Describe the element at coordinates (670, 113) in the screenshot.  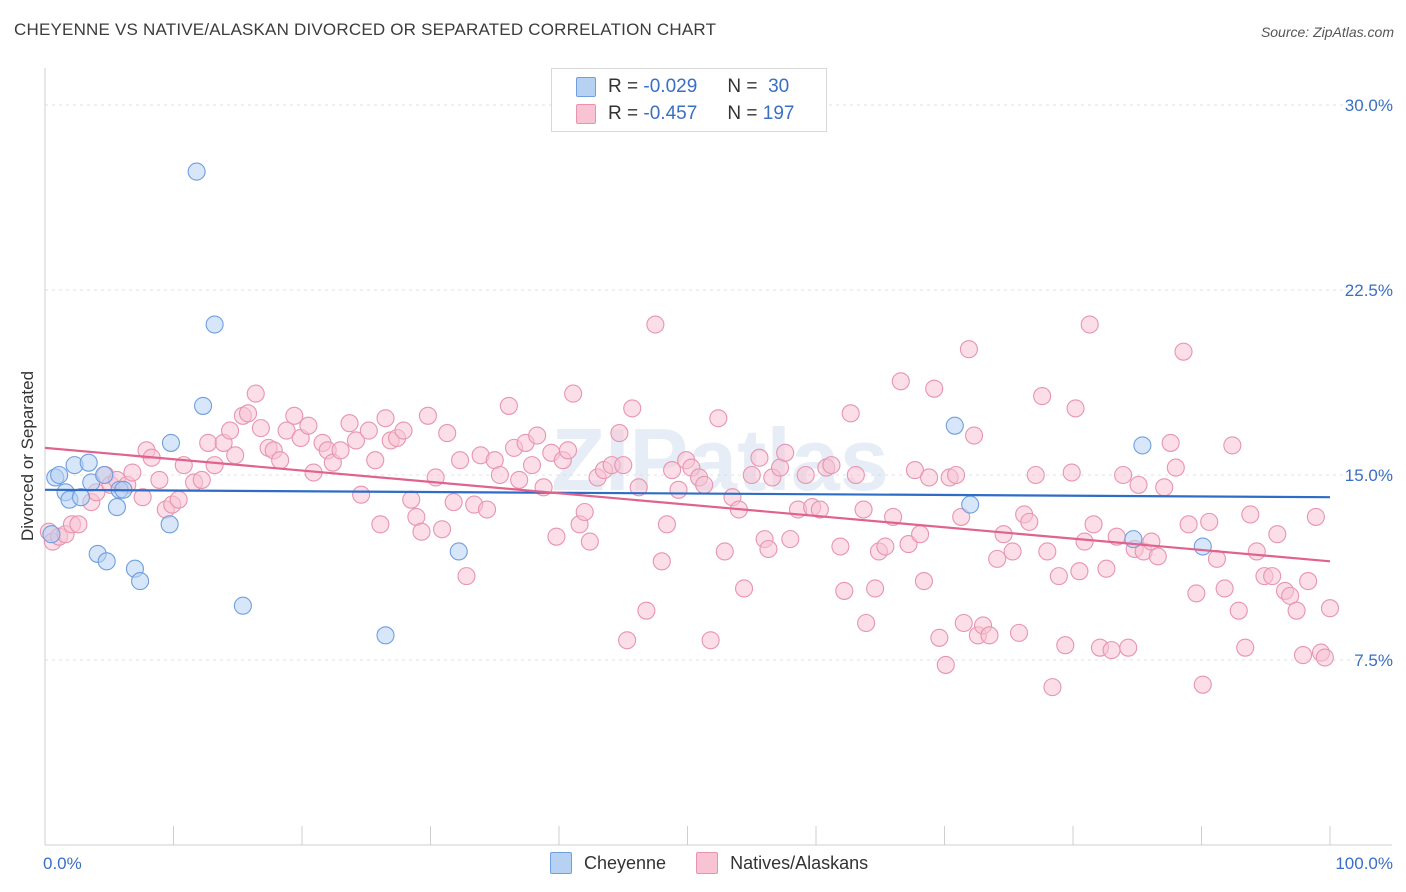
I see `legend-r-value: -0.457` at that location.